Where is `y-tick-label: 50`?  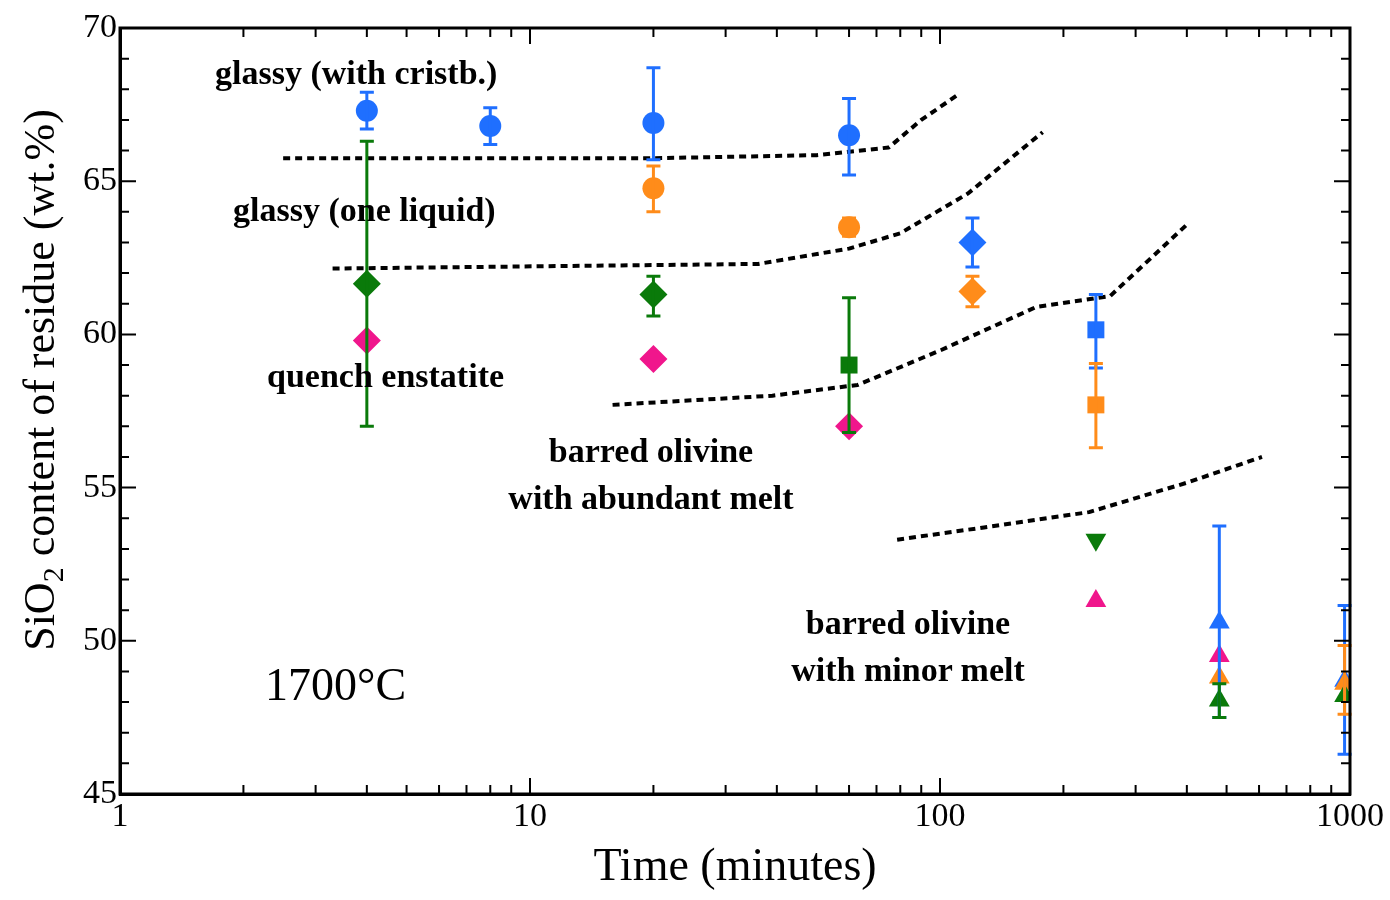 y-tick-label: 50 is located at coordinates (100, 638).